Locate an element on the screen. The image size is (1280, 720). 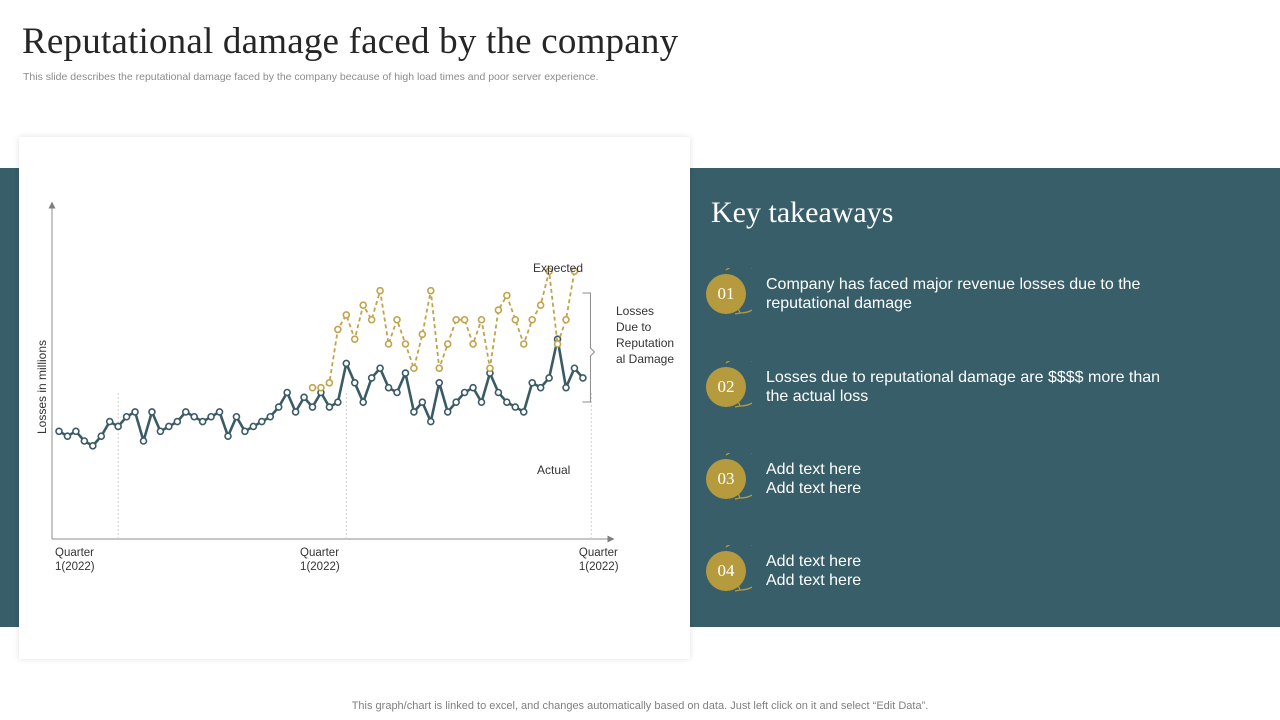
number-badge: 01 is located at coordinates (726, 294).